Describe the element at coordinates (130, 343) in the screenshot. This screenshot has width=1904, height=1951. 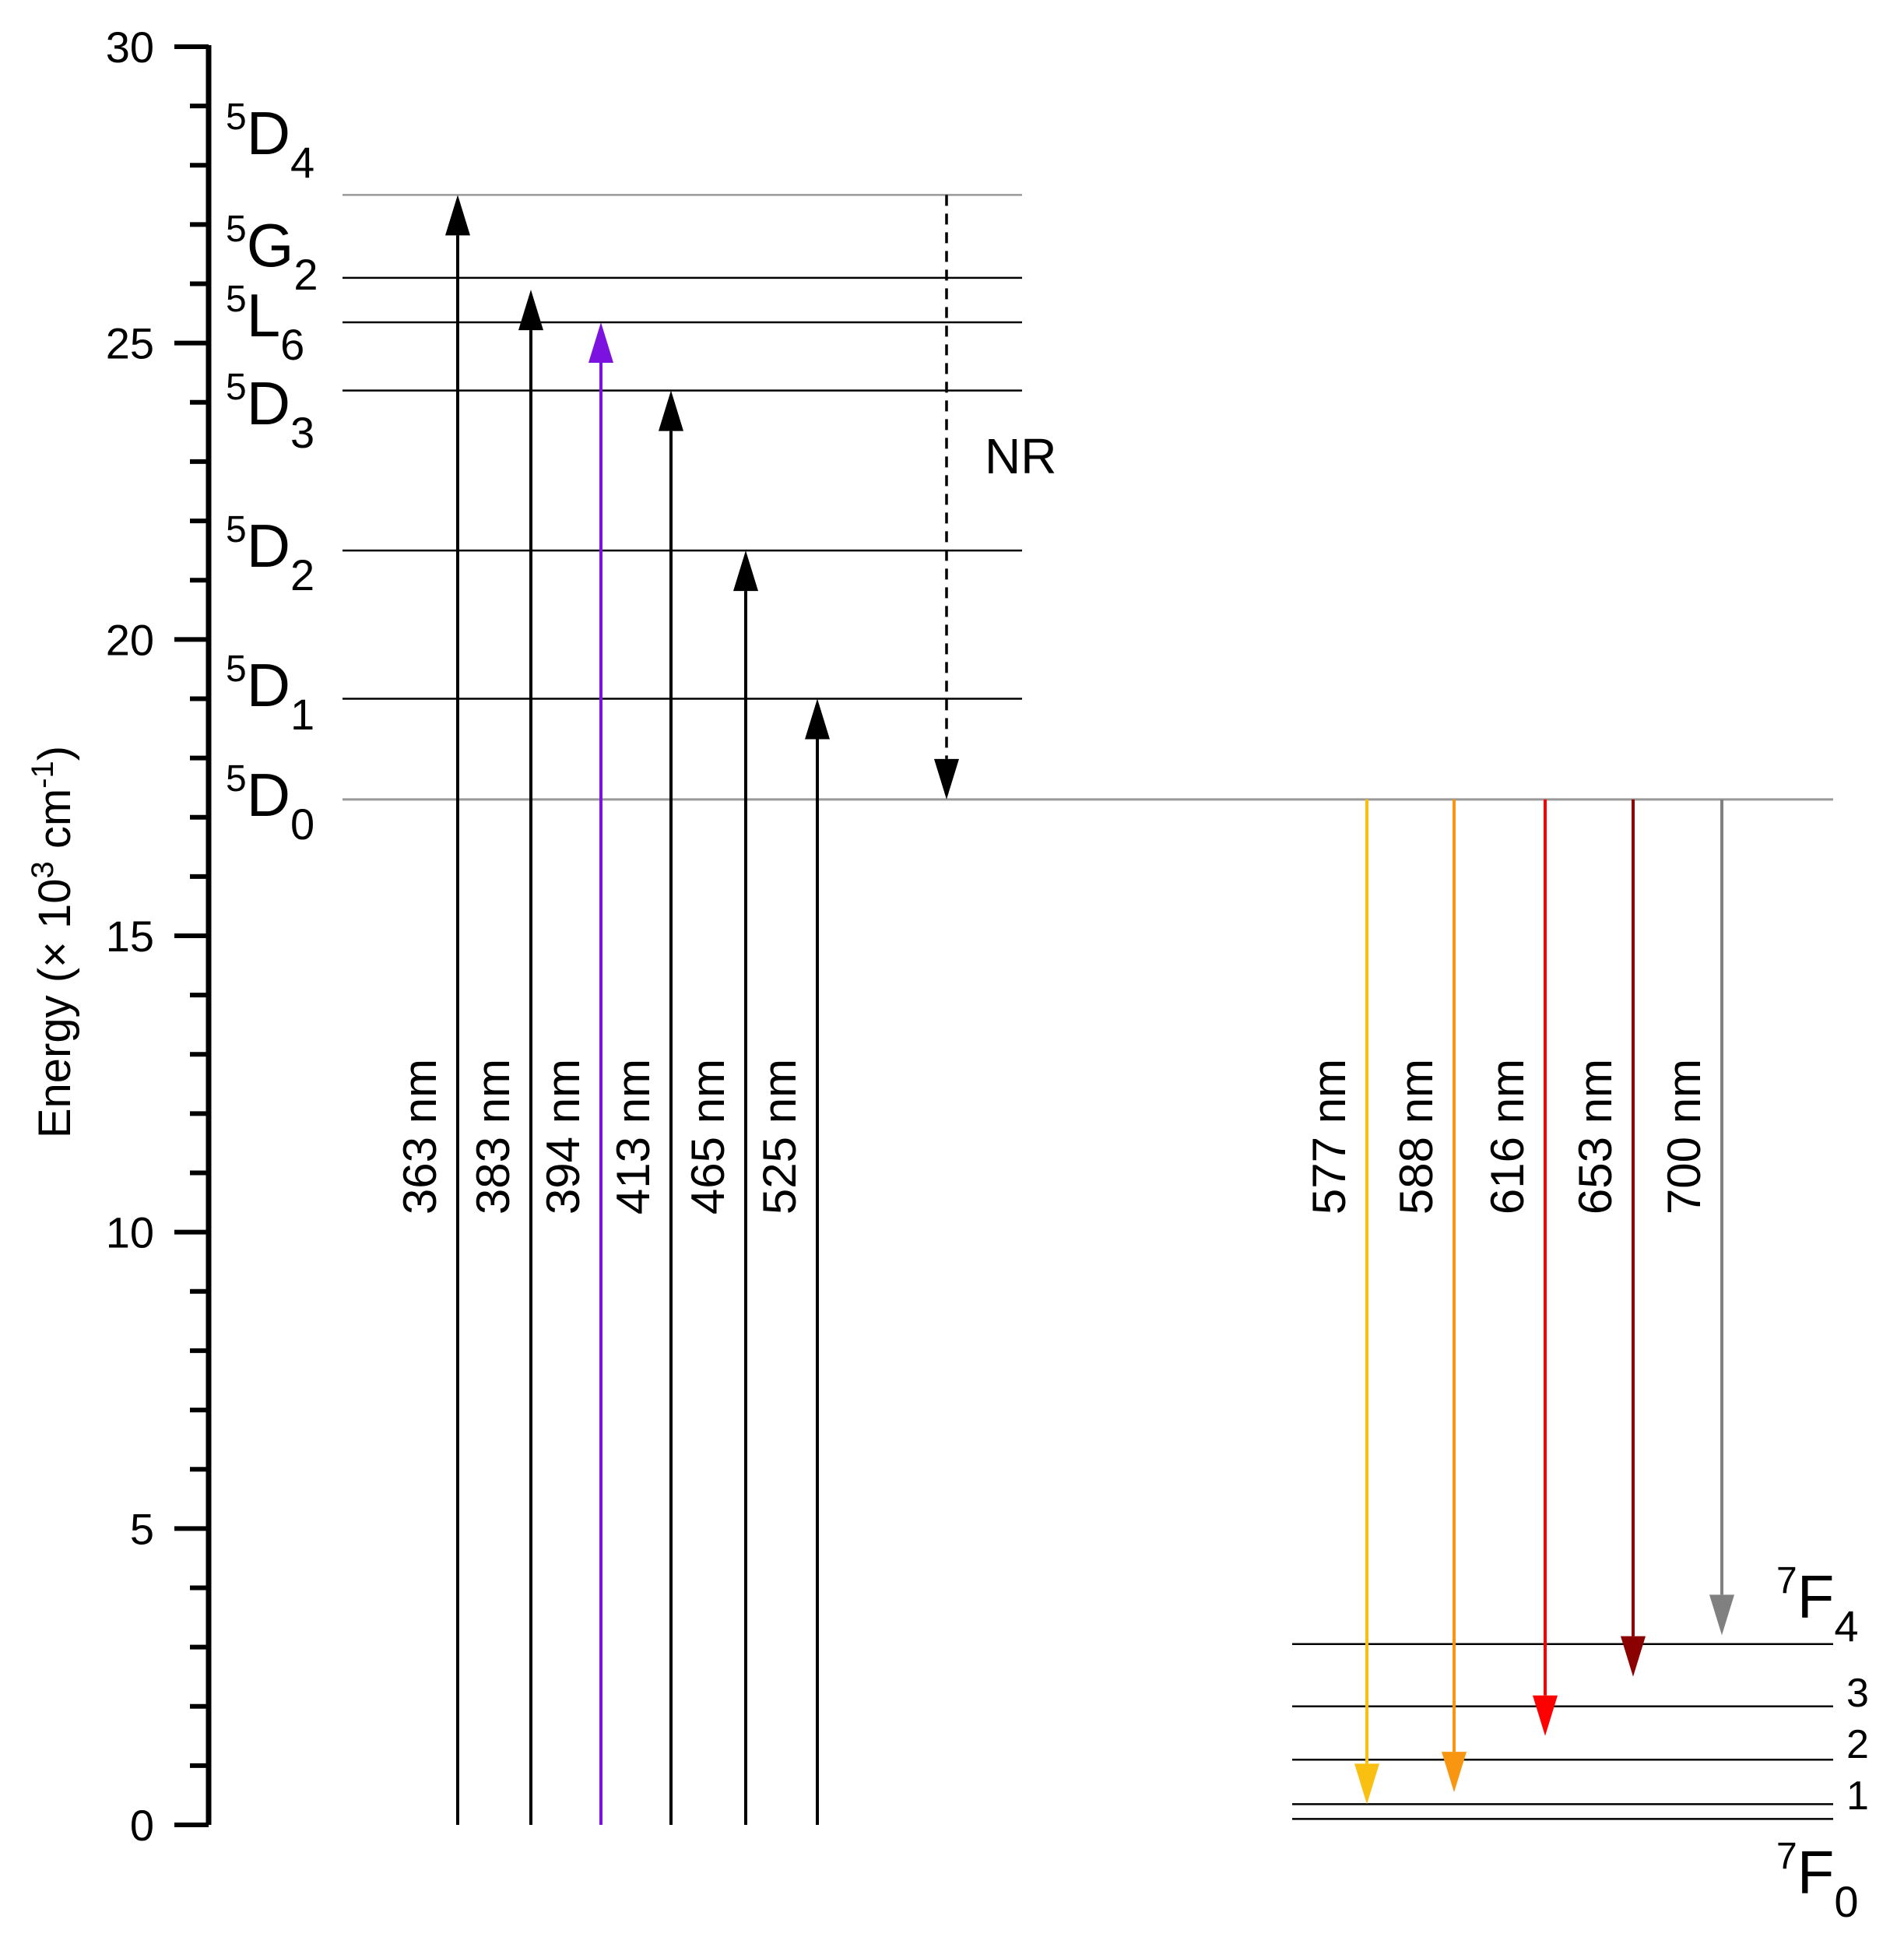
I see `y-tick-label: 25` at that location.